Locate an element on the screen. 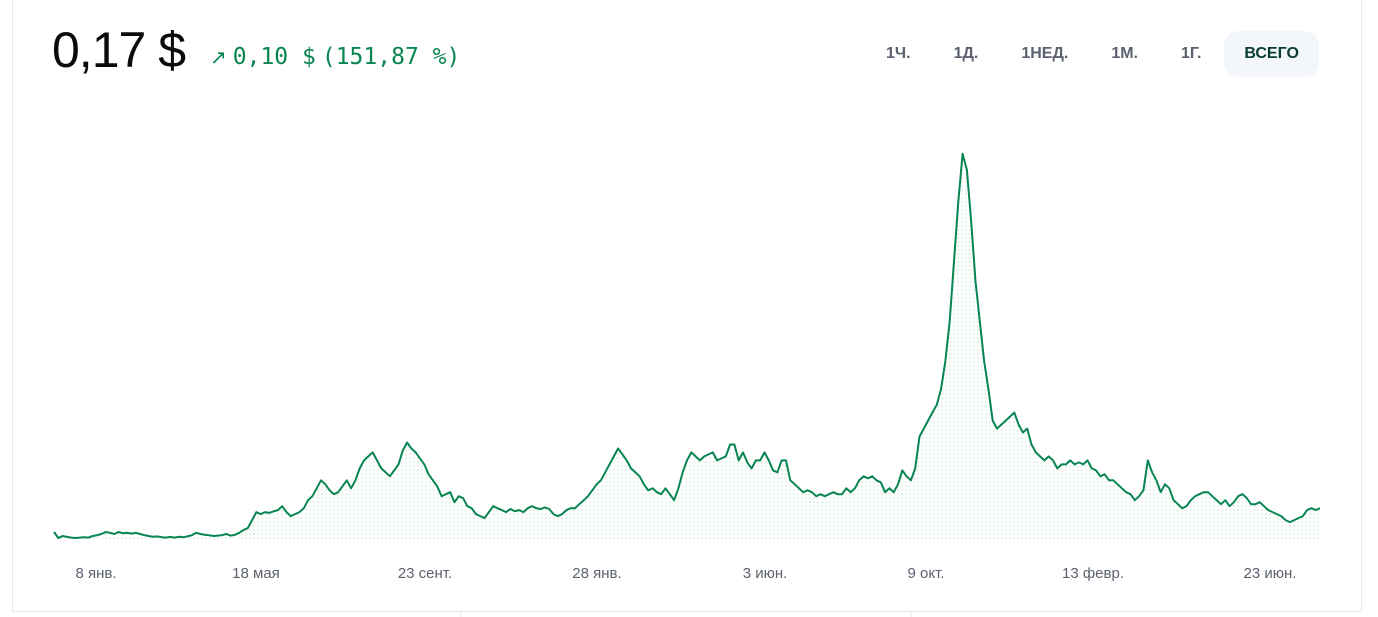 The width and height of the screenshot is (1378, 617). change-percent: (151,87 %) is located at coordinates (391, 57).